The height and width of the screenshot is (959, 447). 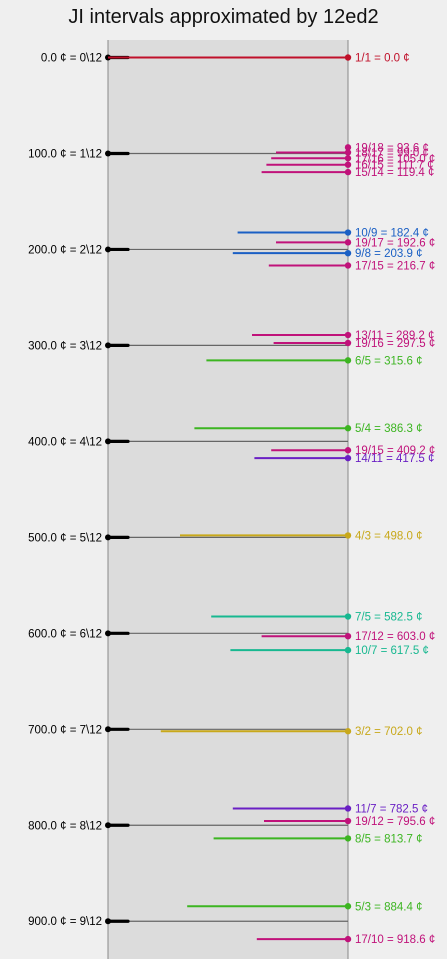 What do you see at coordinates (392, 651) in the screenshot?
I see `interval-label: 10/7 = 617.5 ¢` at bounding box center [392, 651].